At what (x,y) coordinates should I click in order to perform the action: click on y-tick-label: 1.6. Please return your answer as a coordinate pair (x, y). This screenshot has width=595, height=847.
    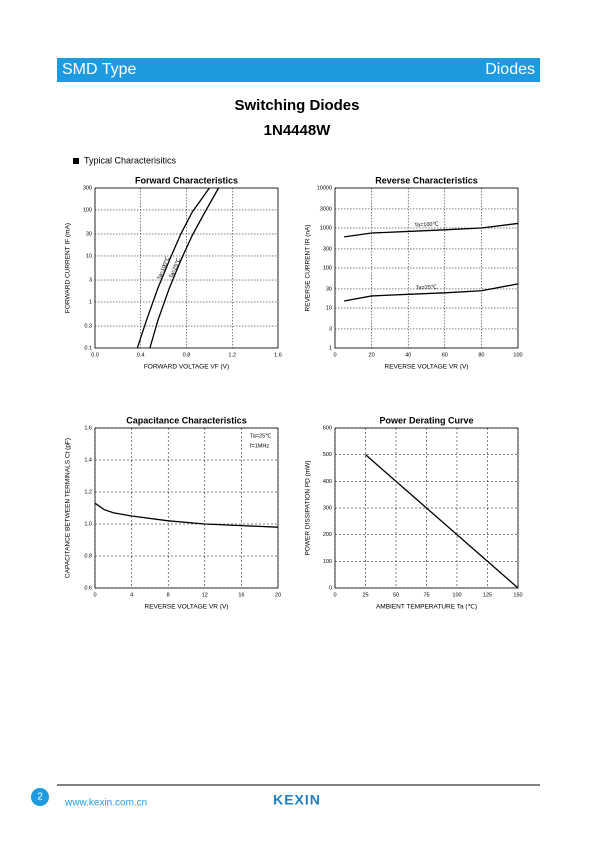
    Looking at the image, I should click on (88, 428).